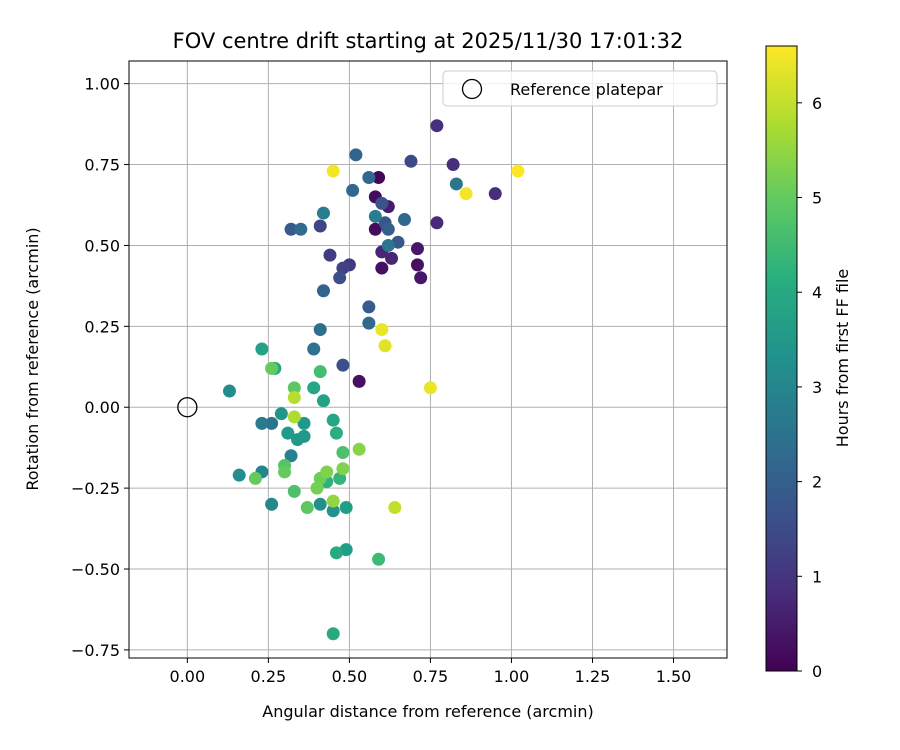  I want to click on colorbar-tick-label: 5, so click(817, 198).